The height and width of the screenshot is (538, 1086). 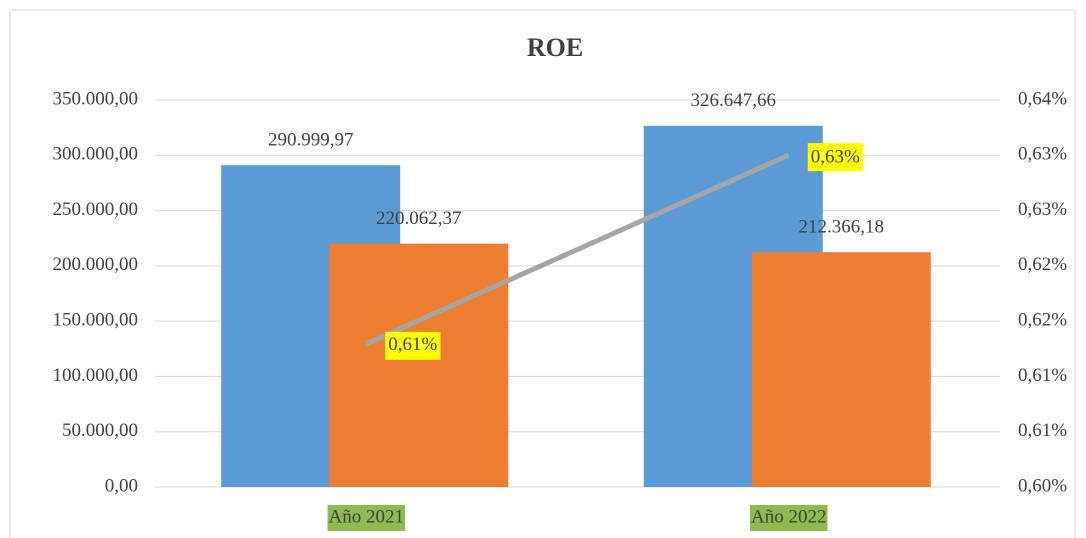 I want to click on data-label: 326.647,66, so click(x=734, y=100).